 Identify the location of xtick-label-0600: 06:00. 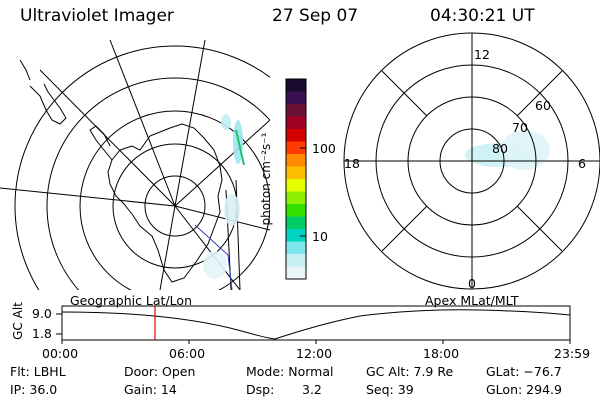
(187, 353).